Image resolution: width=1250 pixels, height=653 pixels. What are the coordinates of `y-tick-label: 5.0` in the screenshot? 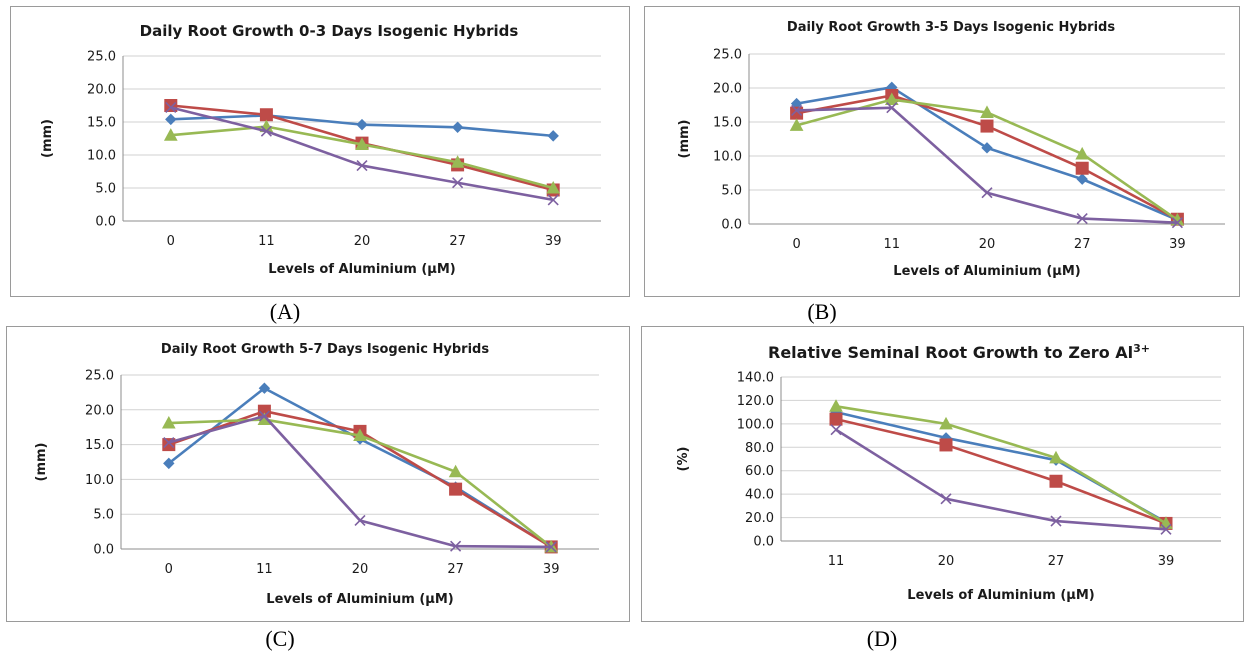 It's located at (105, 189).